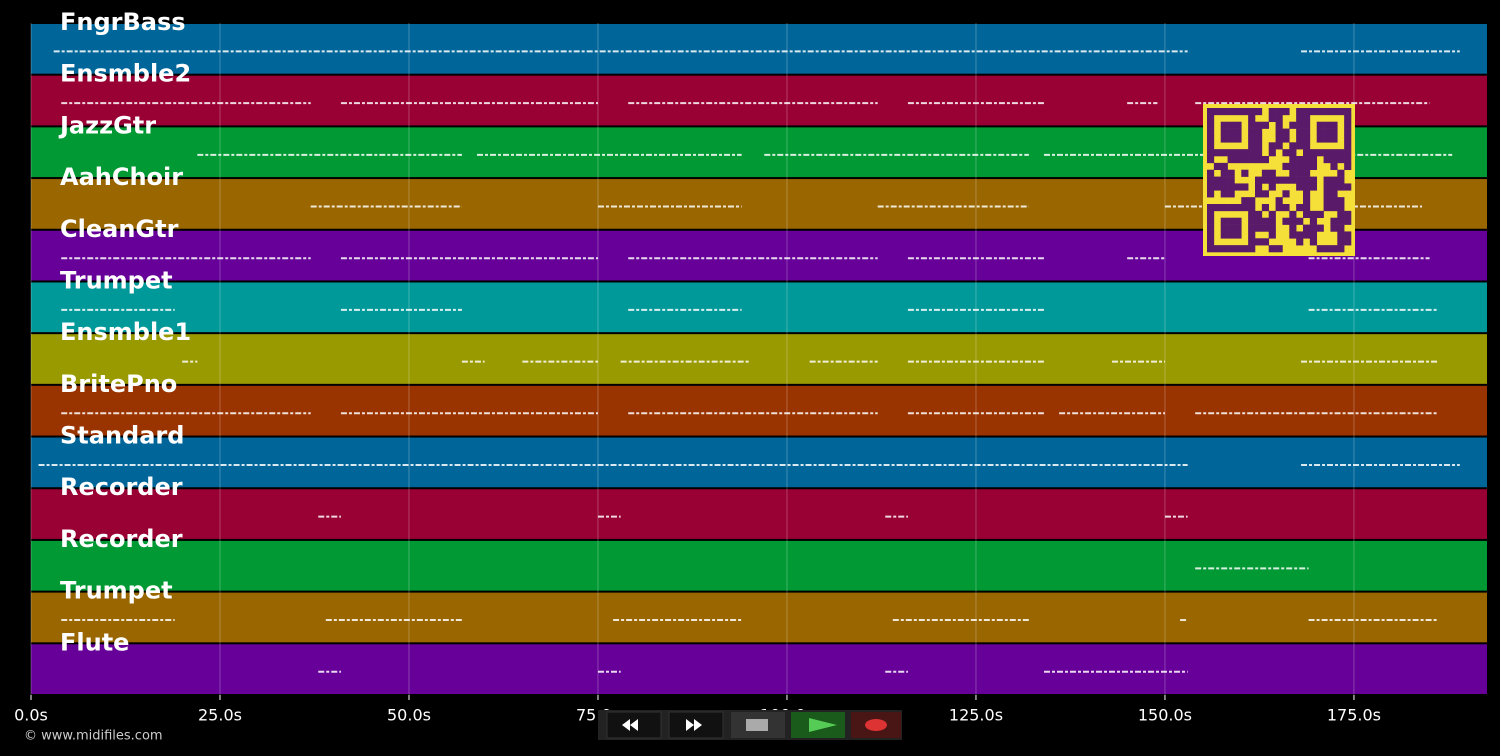  Describe the element at coordinates (976, 715) in the screenshot. I see `x-tick-label: 125.0s` at that location.